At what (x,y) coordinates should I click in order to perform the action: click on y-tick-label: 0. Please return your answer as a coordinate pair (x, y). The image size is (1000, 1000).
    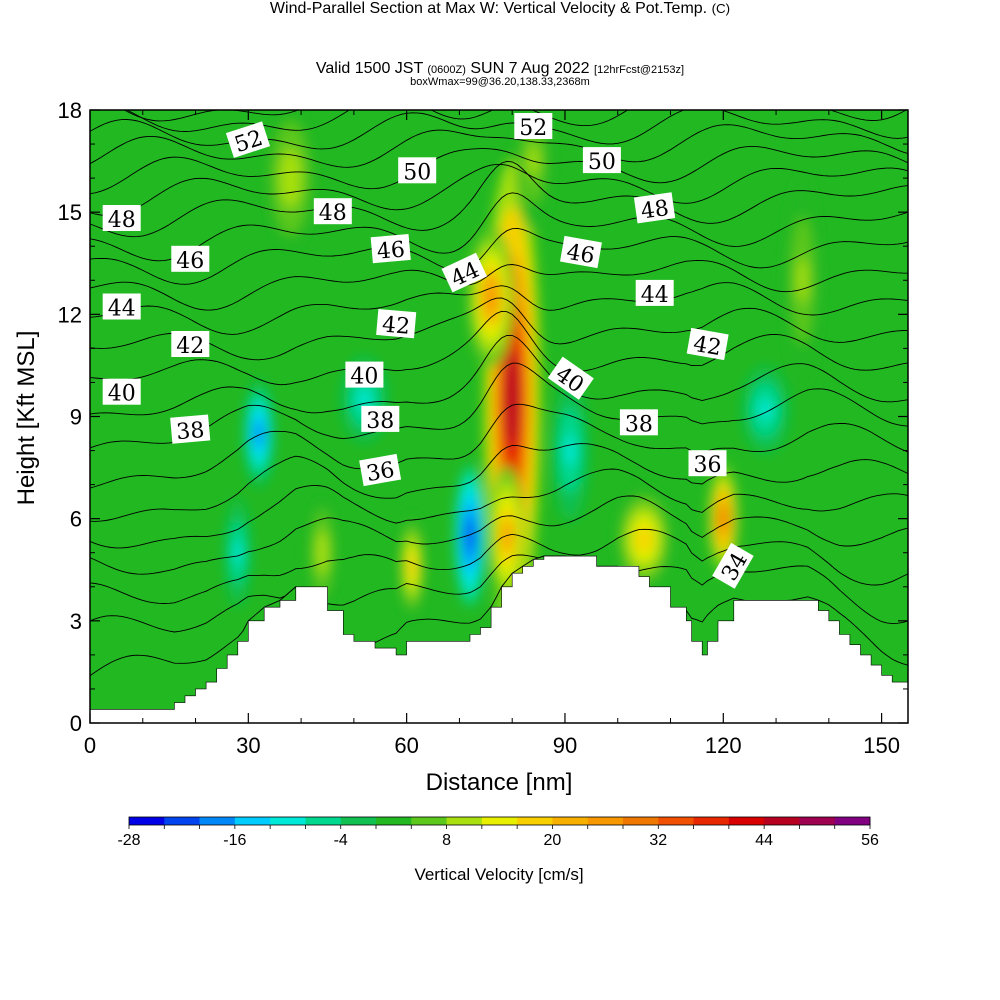
    Looking at the image, I should click on (76, 723).